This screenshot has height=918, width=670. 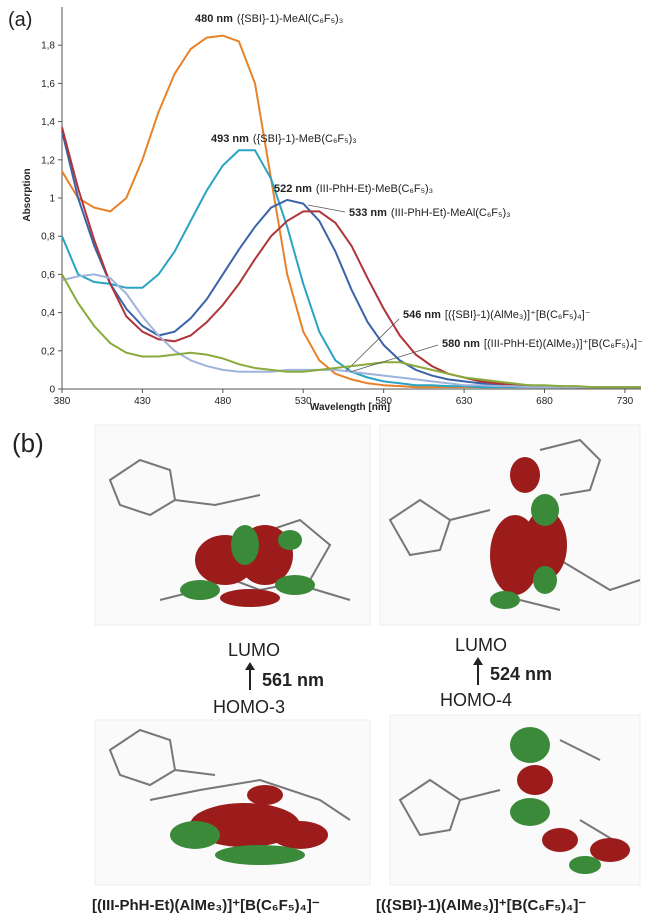 I want to click on spectrum-line, so click(x=351, y=331).